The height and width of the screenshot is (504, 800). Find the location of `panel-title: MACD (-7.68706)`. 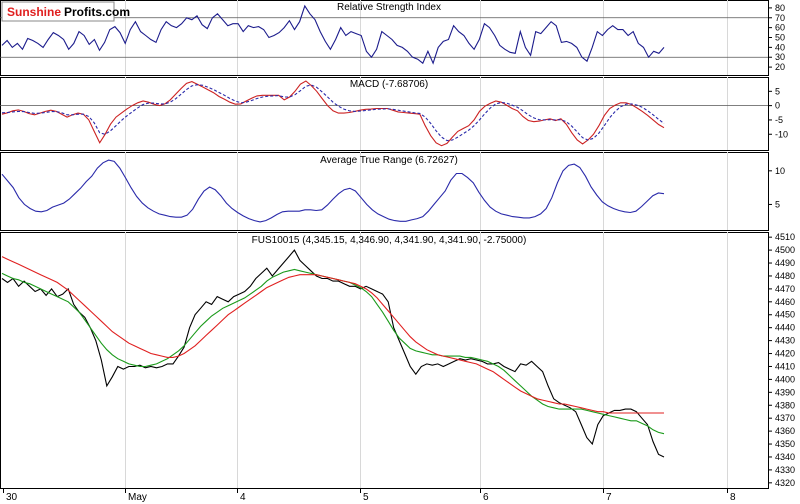

panel-title: MACD (-7.68706) is located at coordinates (389, 84).